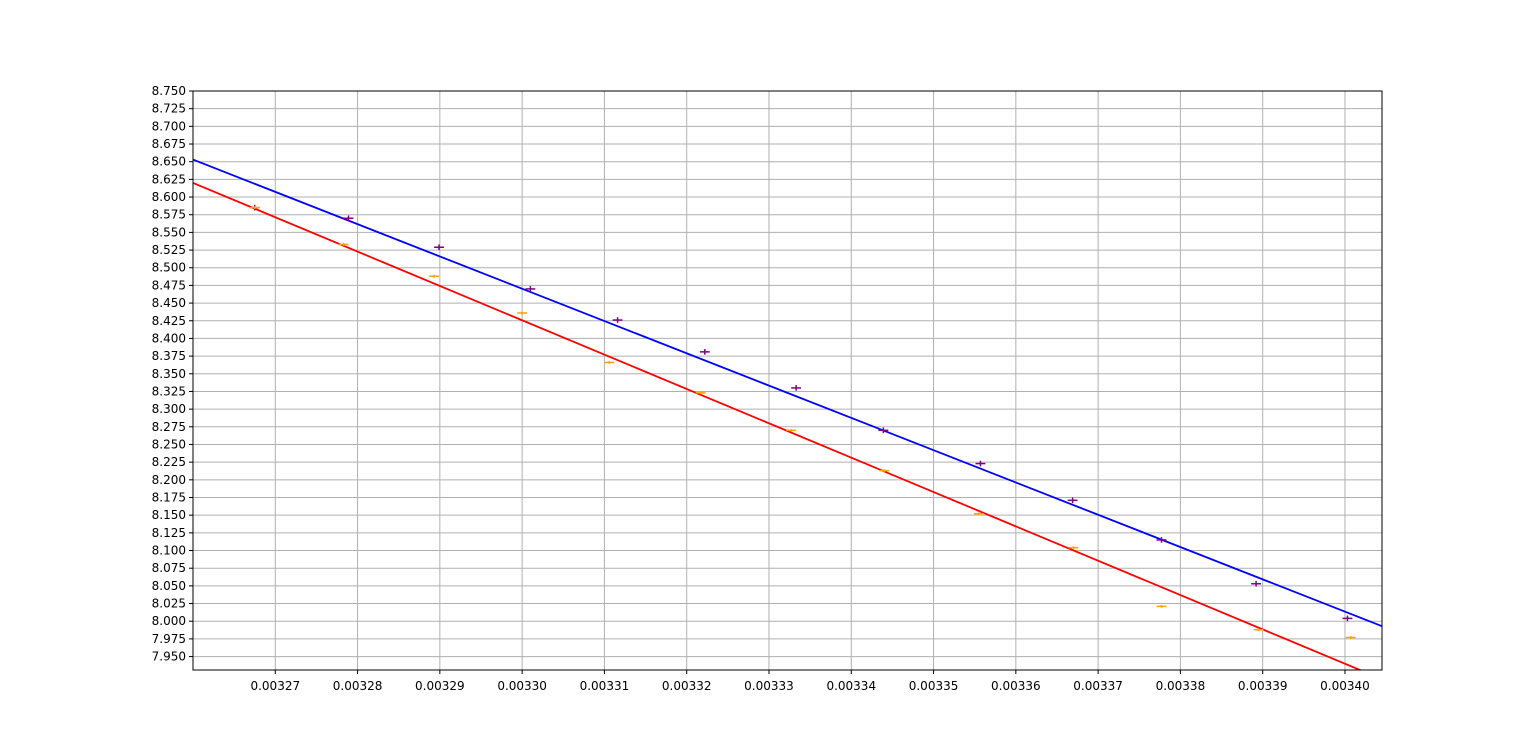 The width and height of the screenshot is (1536, 753). I want to click on x-tick-label: 0.00333, so click(769, 686).